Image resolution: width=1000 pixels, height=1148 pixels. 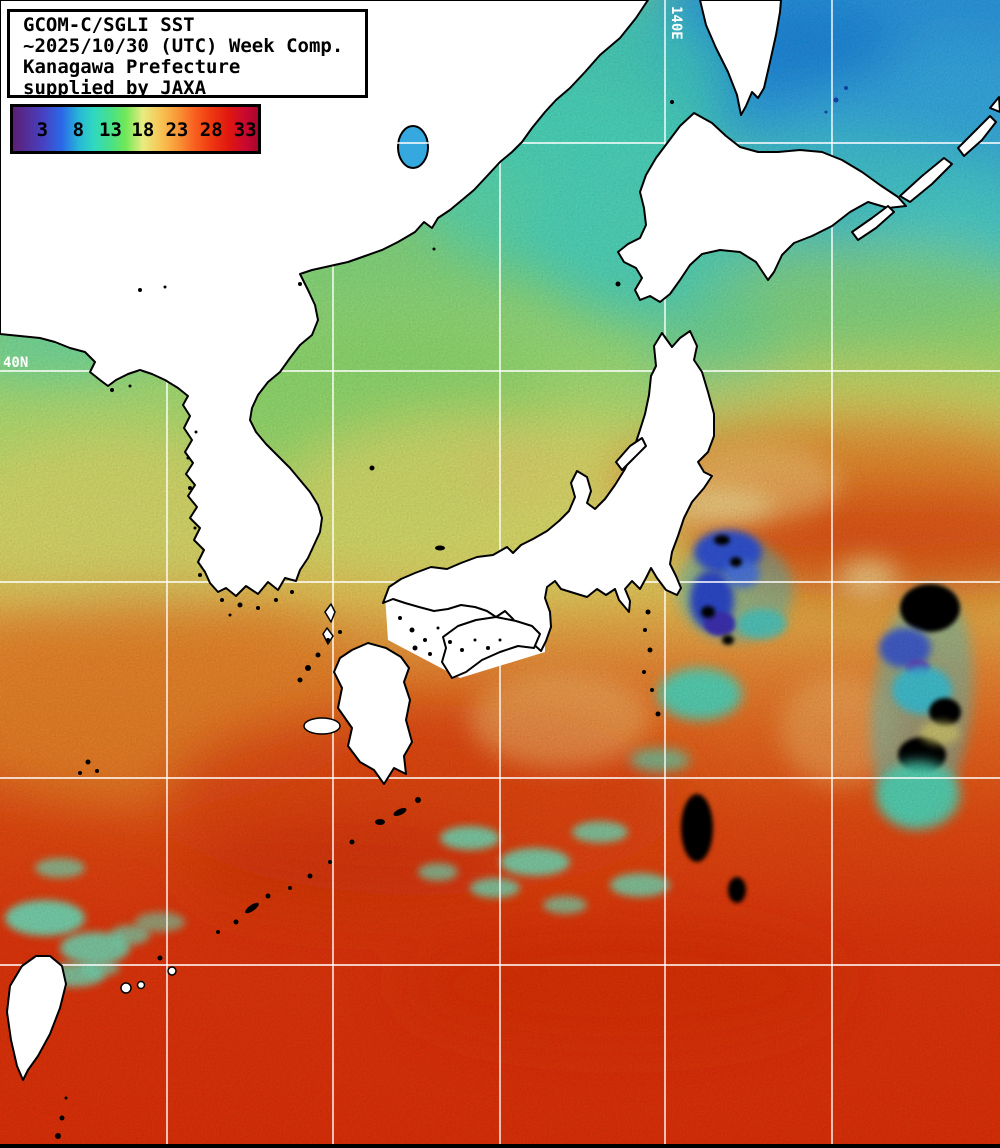 What do you see at coordinates (132, 67) in the screenshot?
I see `title-region: Kanagawa Prefecture` at bounding box center [132, 67].